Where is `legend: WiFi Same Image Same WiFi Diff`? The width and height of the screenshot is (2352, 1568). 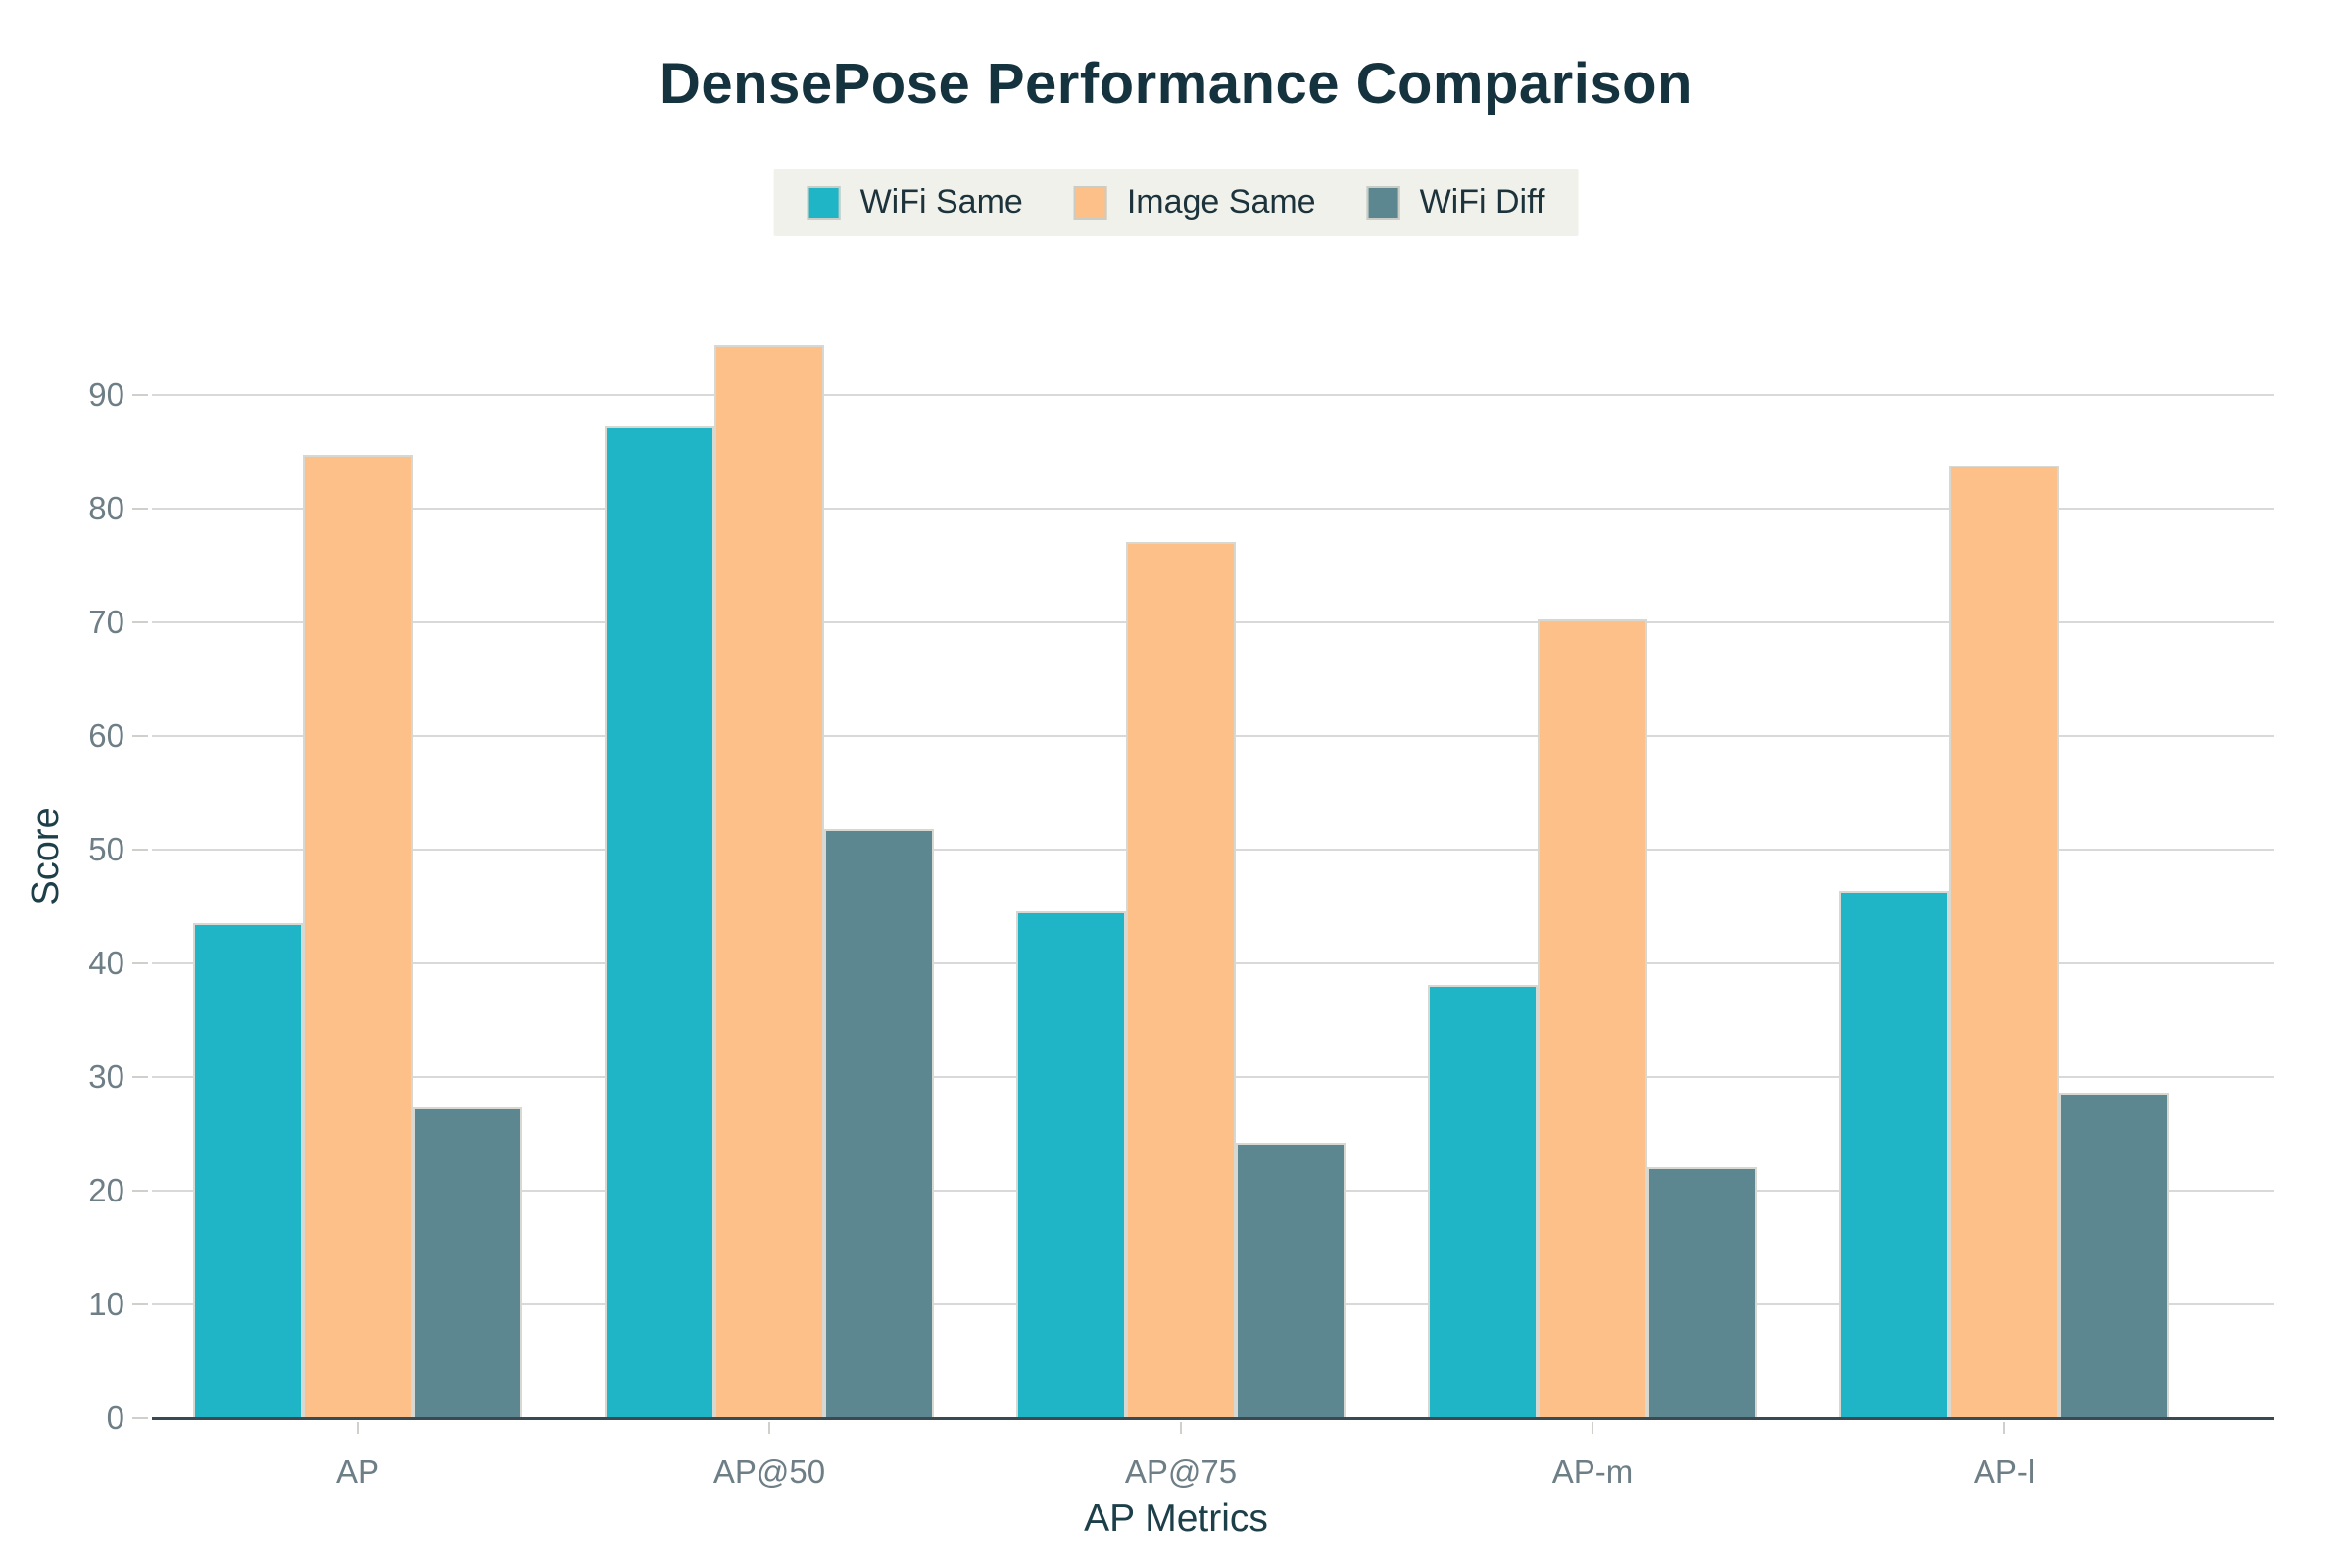 legend: WiFi Same Image Same WiFi Diff is located at coordinates (1176, 202).